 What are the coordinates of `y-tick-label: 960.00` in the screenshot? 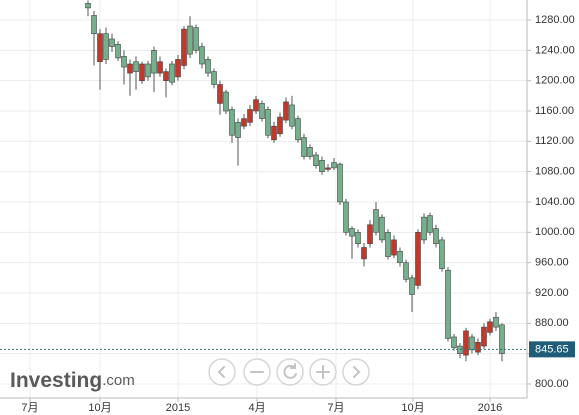 It's located at (552, 263).